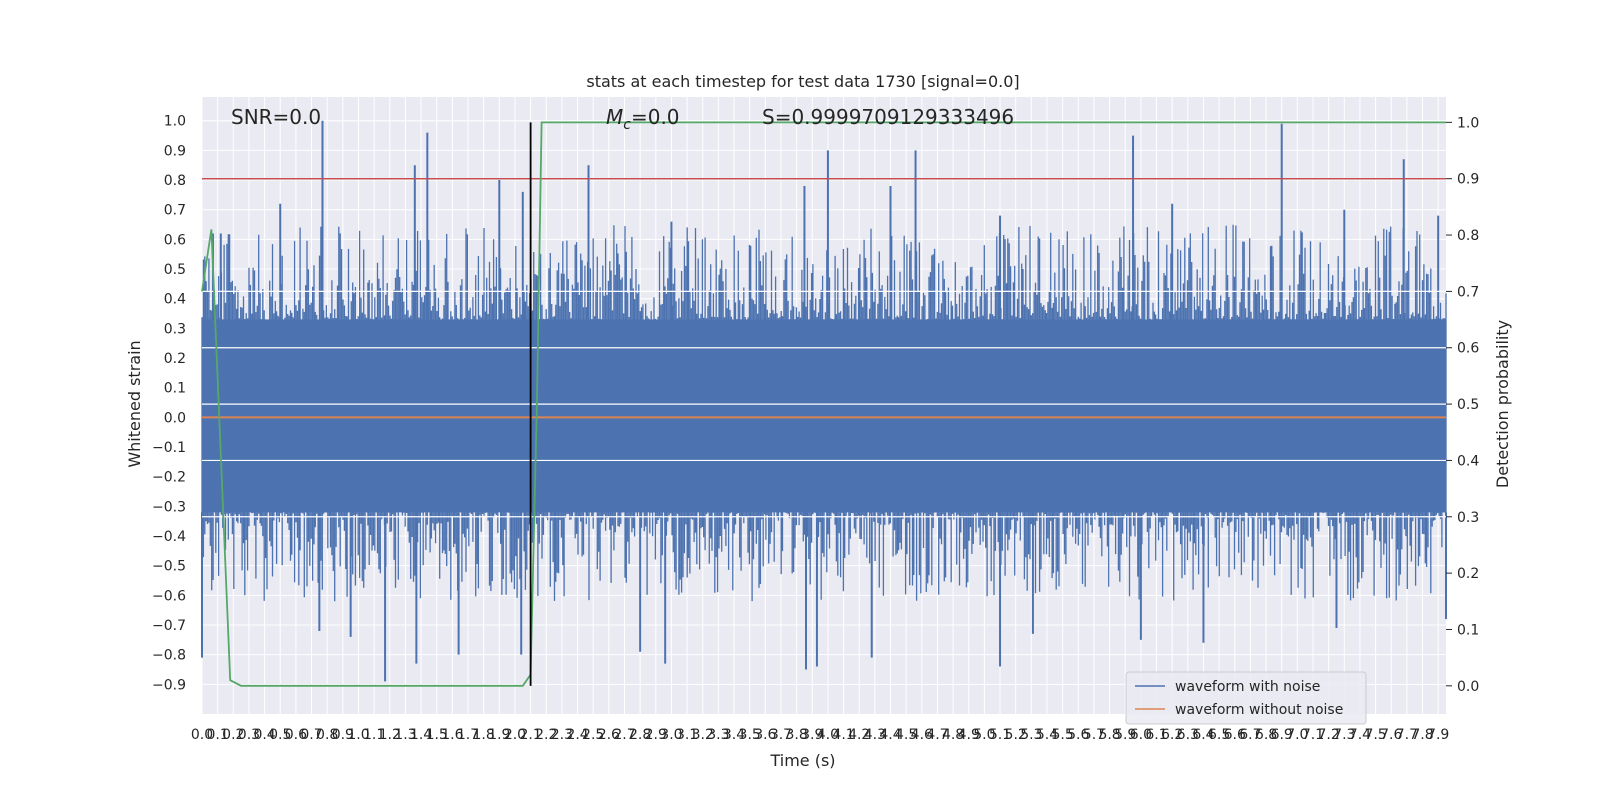 The height and width of the screenshot is (800, 1600). What do you see at coordinates (175, 418) in the screenshot?
I see `y-tick-label: 0.0` at bounding box center [175, 418].